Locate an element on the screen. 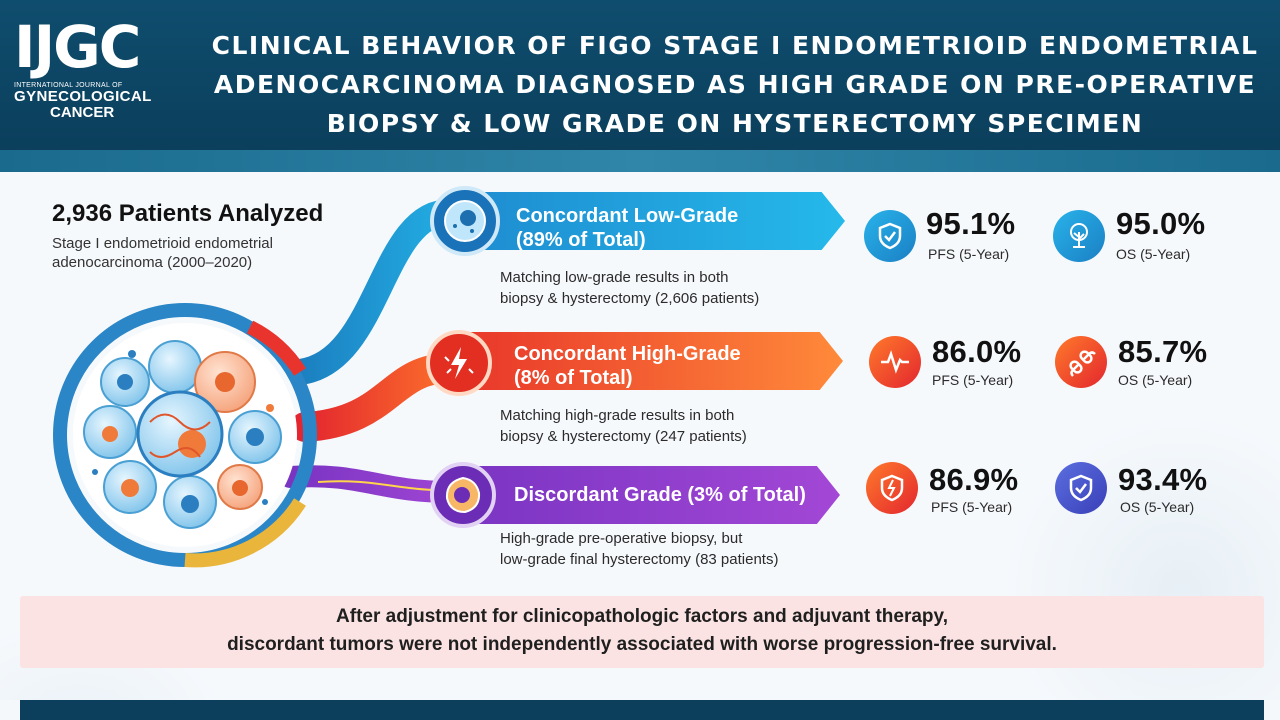  logo-line-3: CANCER is located at coordinates (82, 112).